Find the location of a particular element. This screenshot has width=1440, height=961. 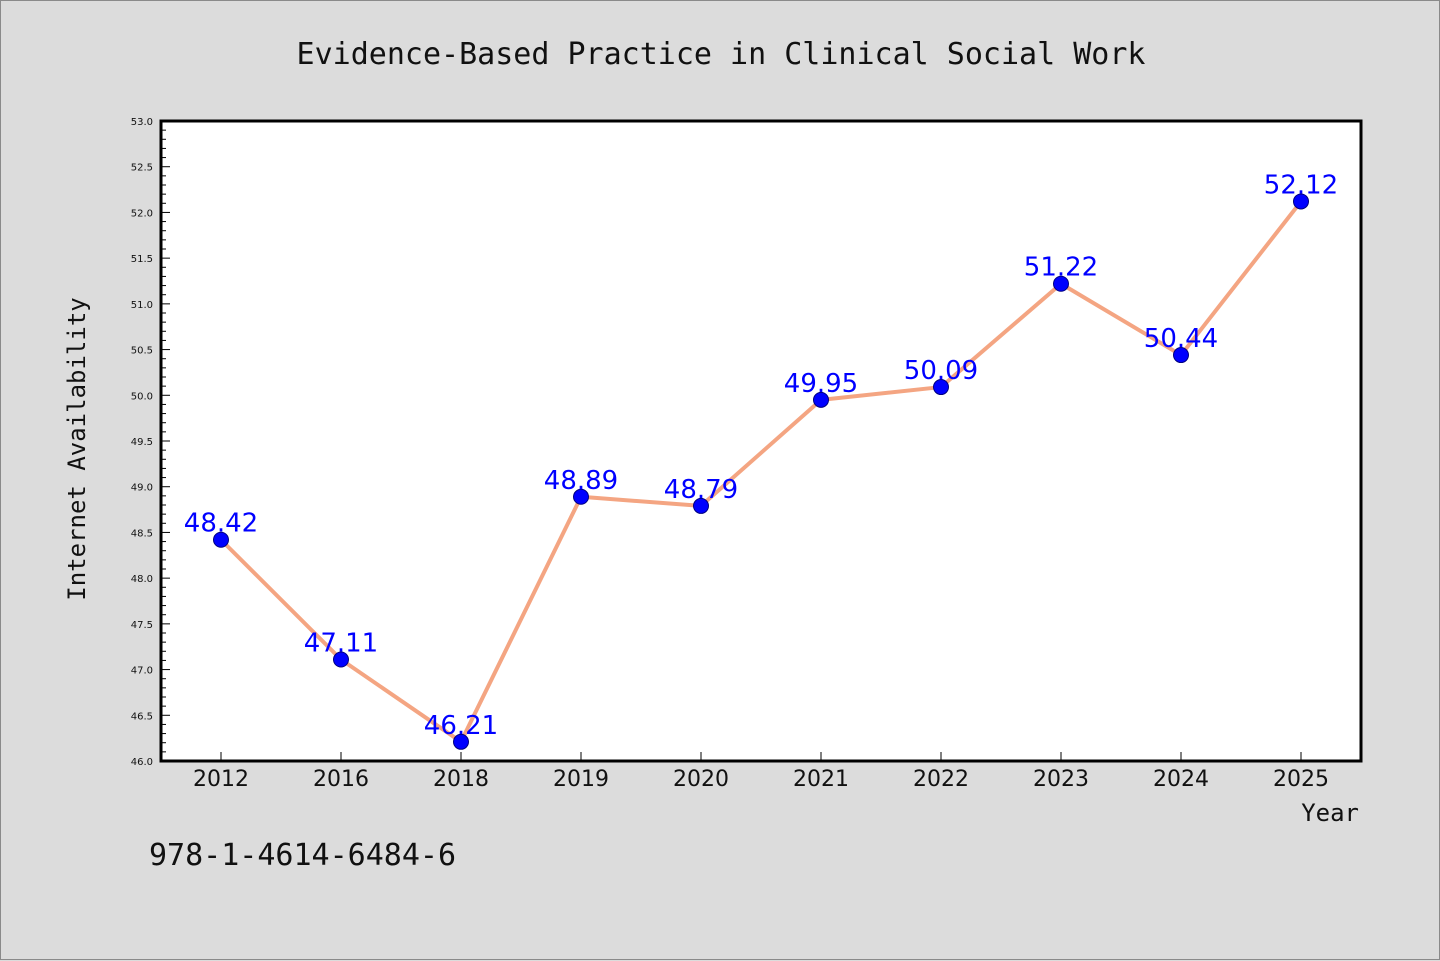

x-tick-label: 2012 is located at coordinates (221, 779).